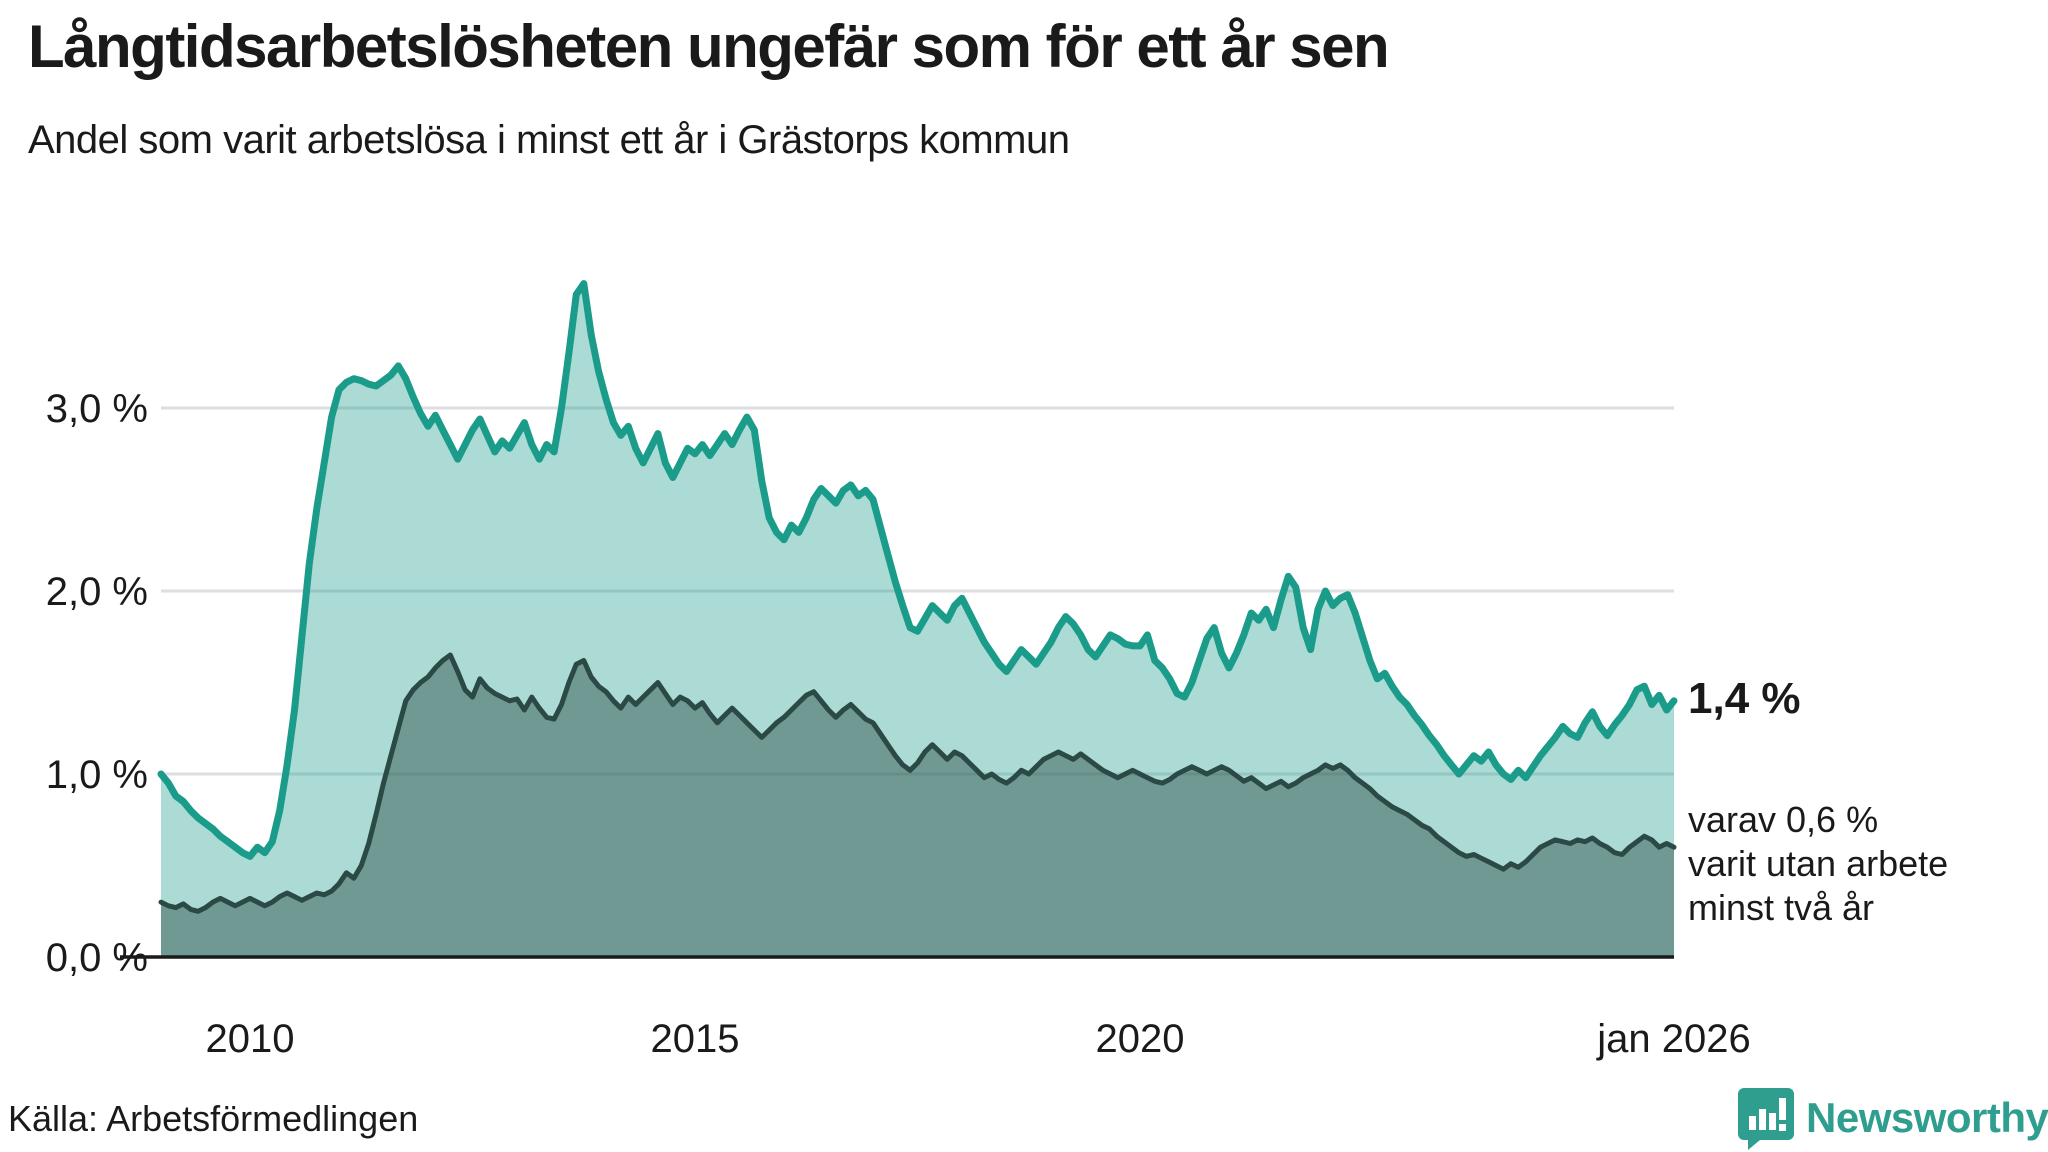  Describe the element at coordinates (1766, 1119) in the screenshot. I see `newsworthy-logo-icon` at that location.